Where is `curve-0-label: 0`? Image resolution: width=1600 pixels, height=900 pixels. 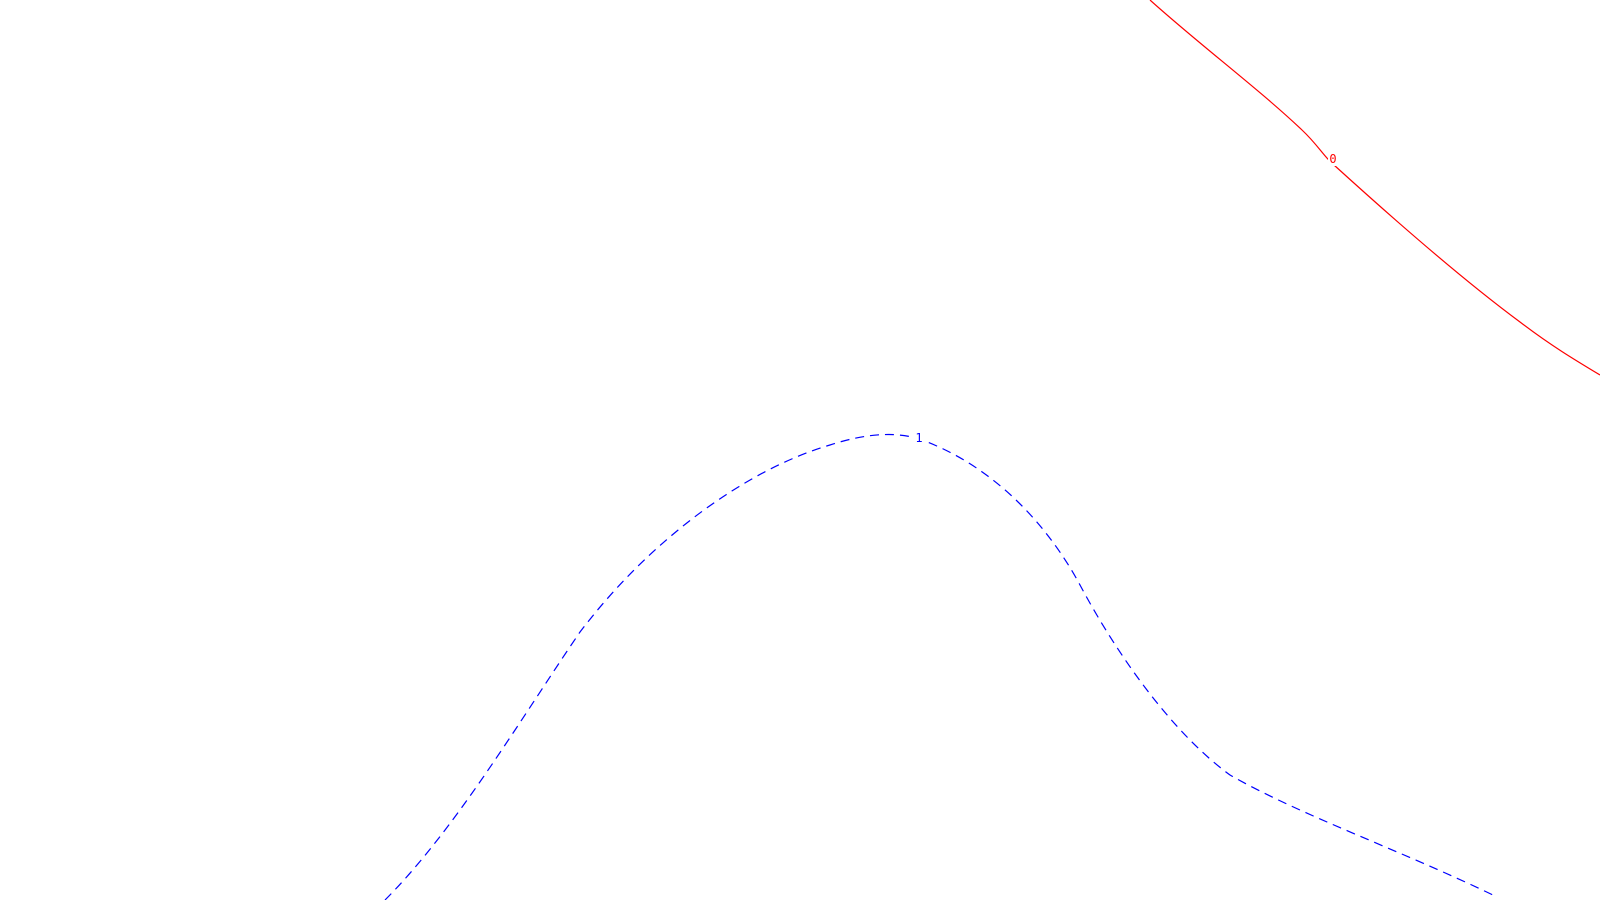 curve-0-label: 0 is located at coordinates (1332, 159).